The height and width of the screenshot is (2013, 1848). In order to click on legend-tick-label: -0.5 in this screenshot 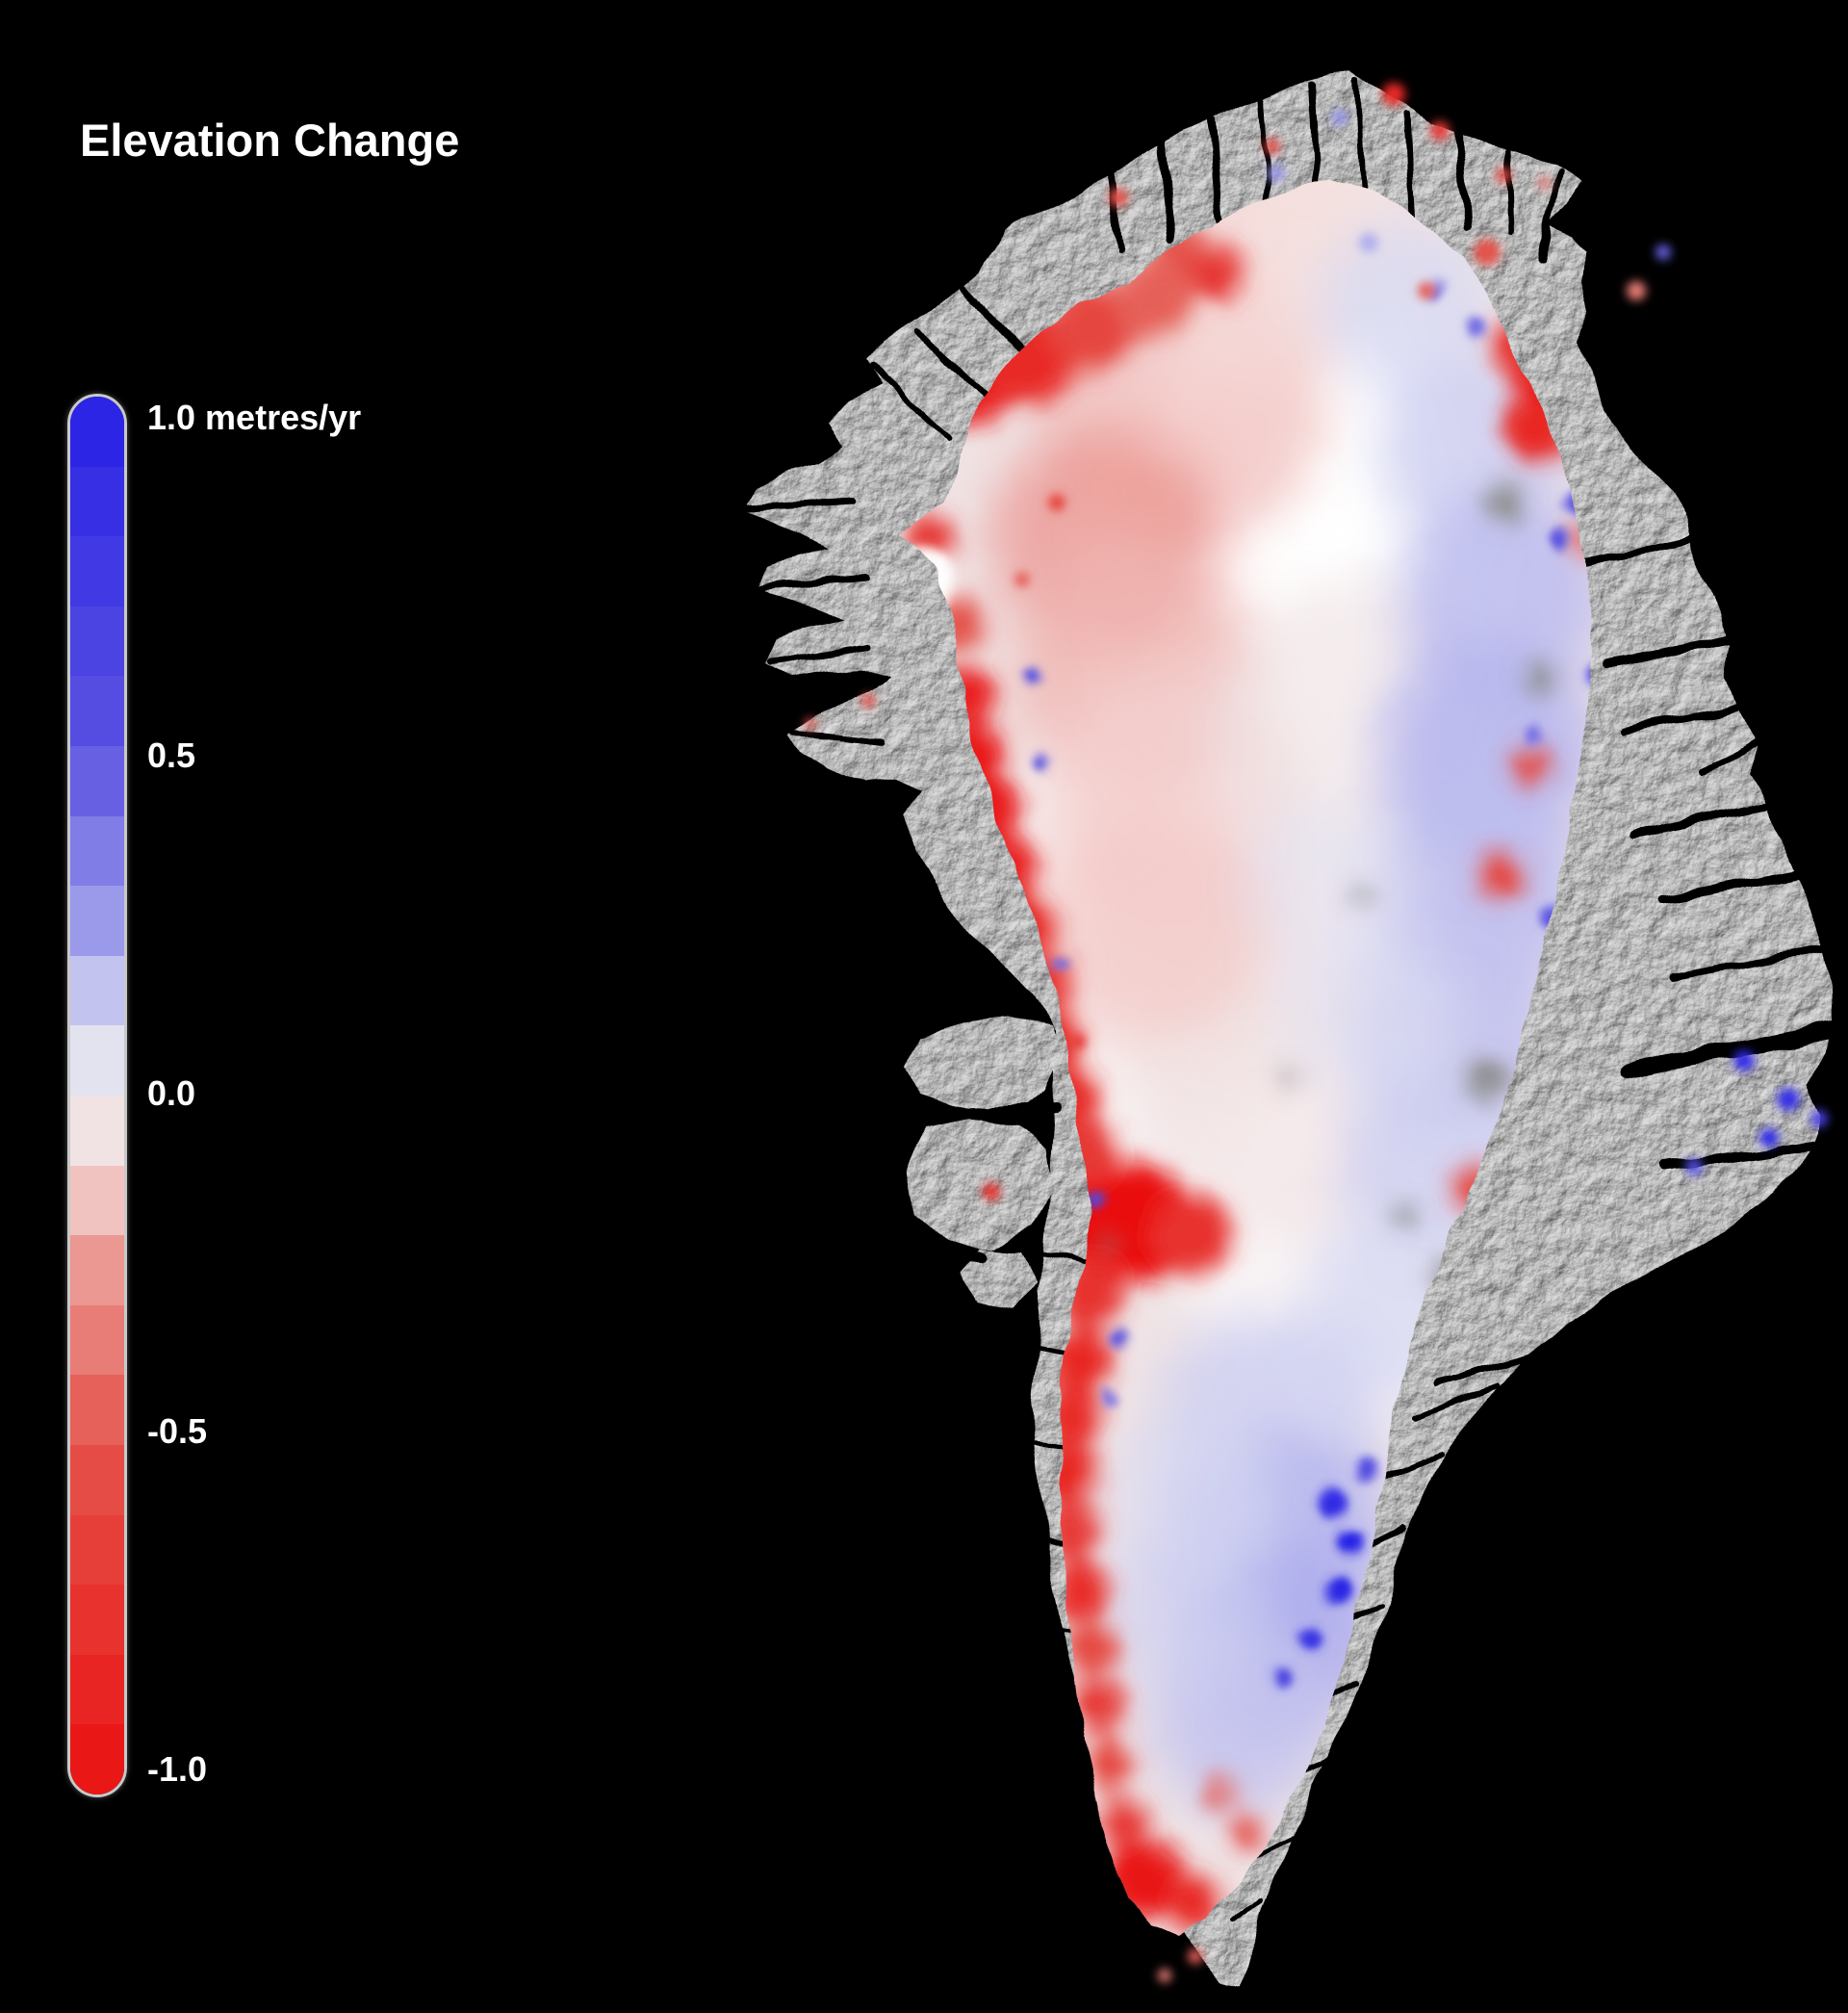, I will do `click(177, 1431)`.